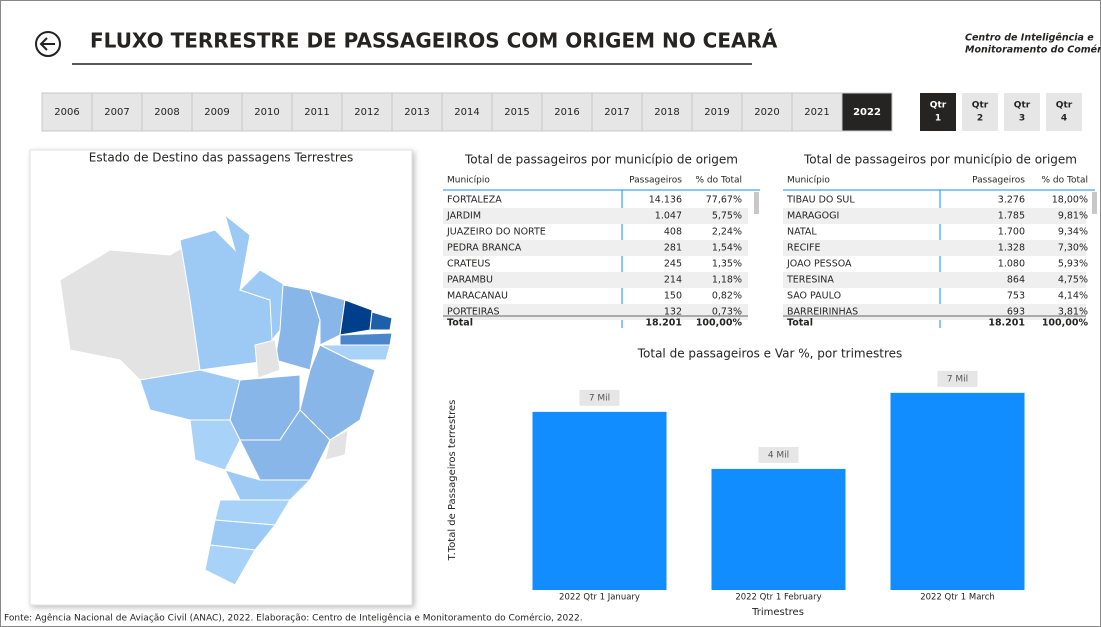 The image size is (1101, 627). I want to click on table-cell: 1.328, so click(1011, 248).